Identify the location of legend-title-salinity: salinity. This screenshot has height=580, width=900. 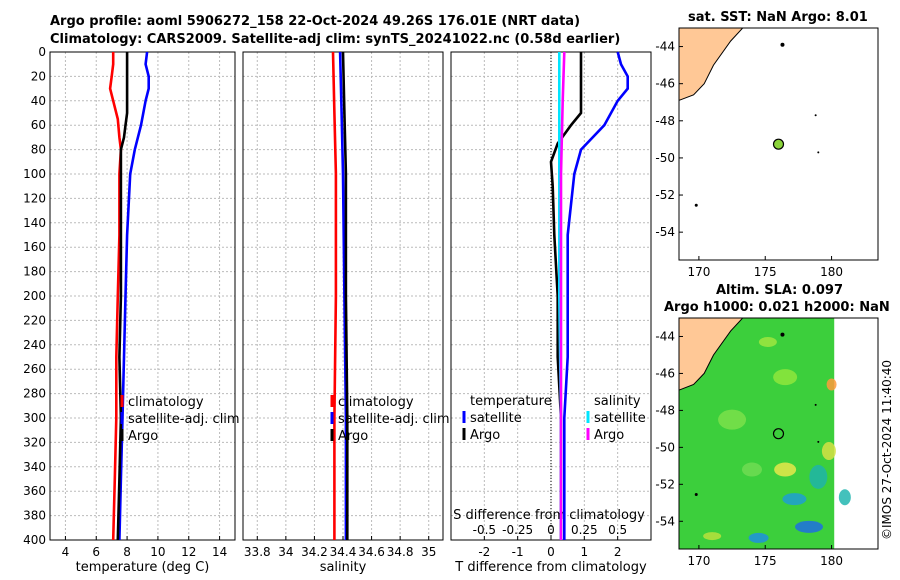
(617, 401).